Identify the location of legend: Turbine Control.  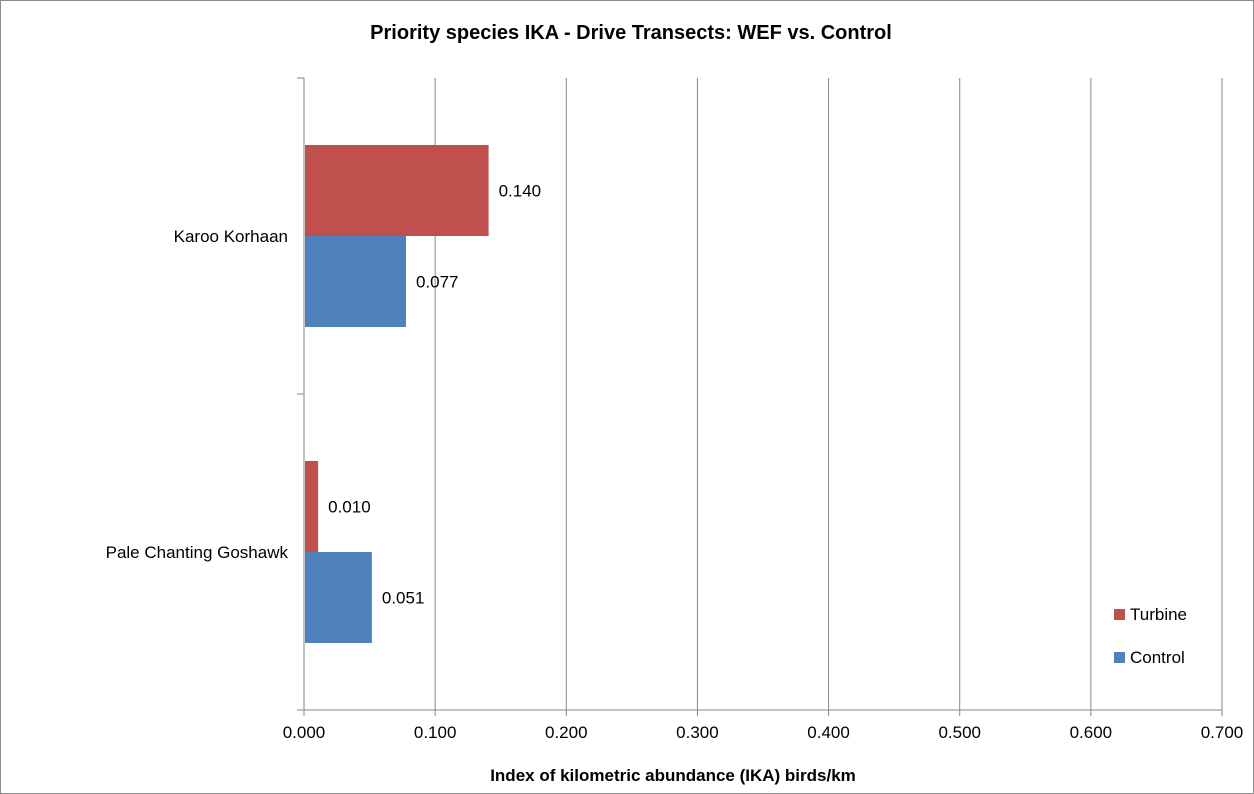
(1150, 636).